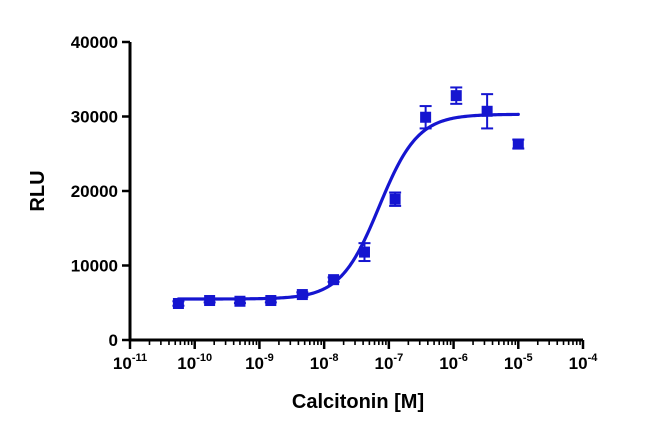  What do you see at coordinates (194, 362) in the screenshot?
I see `x-tick-label-1: 10⁻¹⁰` at bounding box center [194, 362].